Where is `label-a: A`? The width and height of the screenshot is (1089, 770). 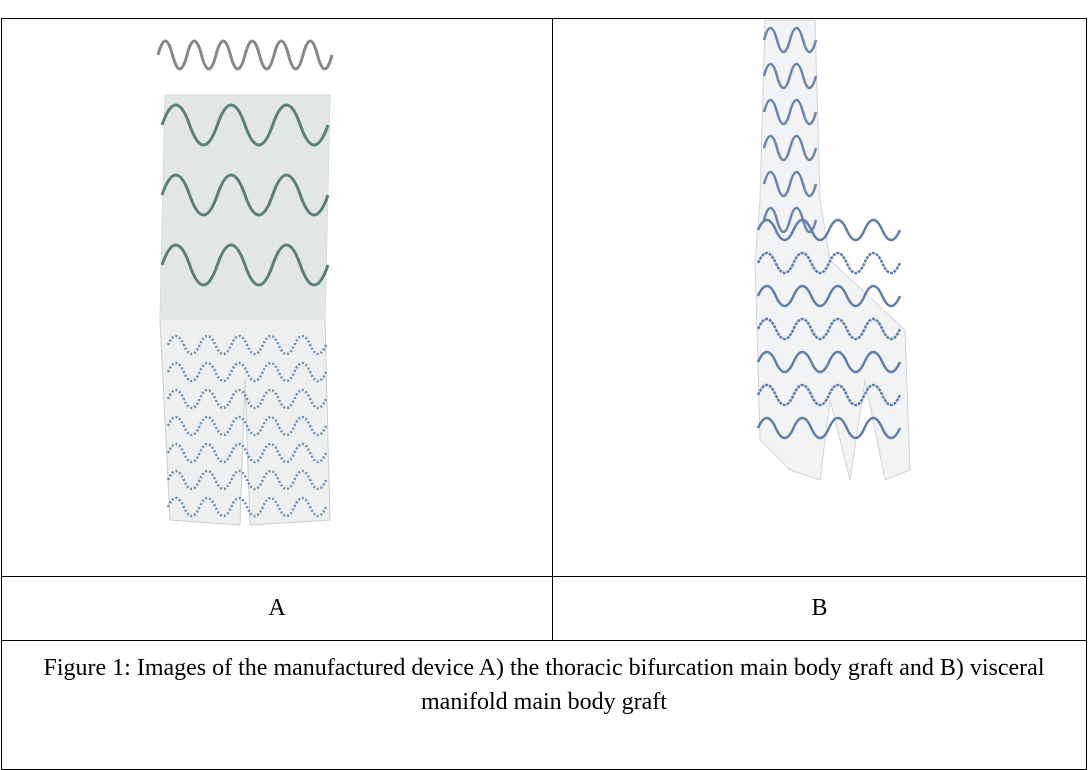 label-a: A is located at coordinates (277, 608).